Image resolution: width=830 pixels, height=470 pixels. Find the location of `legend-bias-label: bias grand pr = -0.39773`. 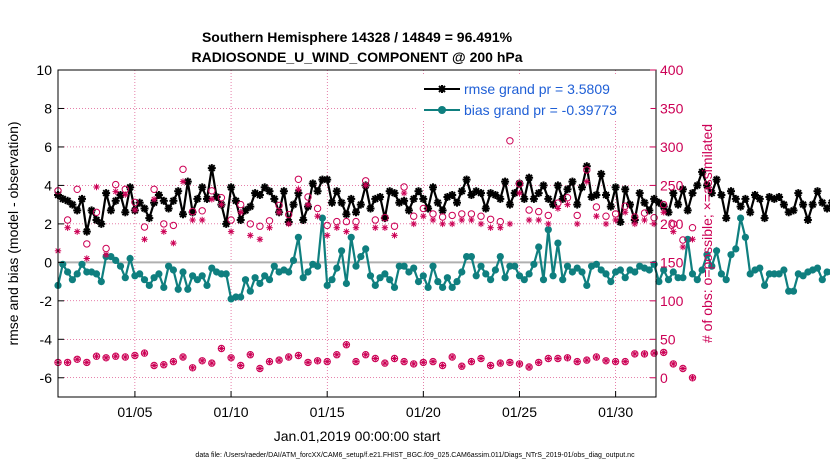

legend-bias-label: bias grand pr = -0.39773 is located at coordinates (540, 110).